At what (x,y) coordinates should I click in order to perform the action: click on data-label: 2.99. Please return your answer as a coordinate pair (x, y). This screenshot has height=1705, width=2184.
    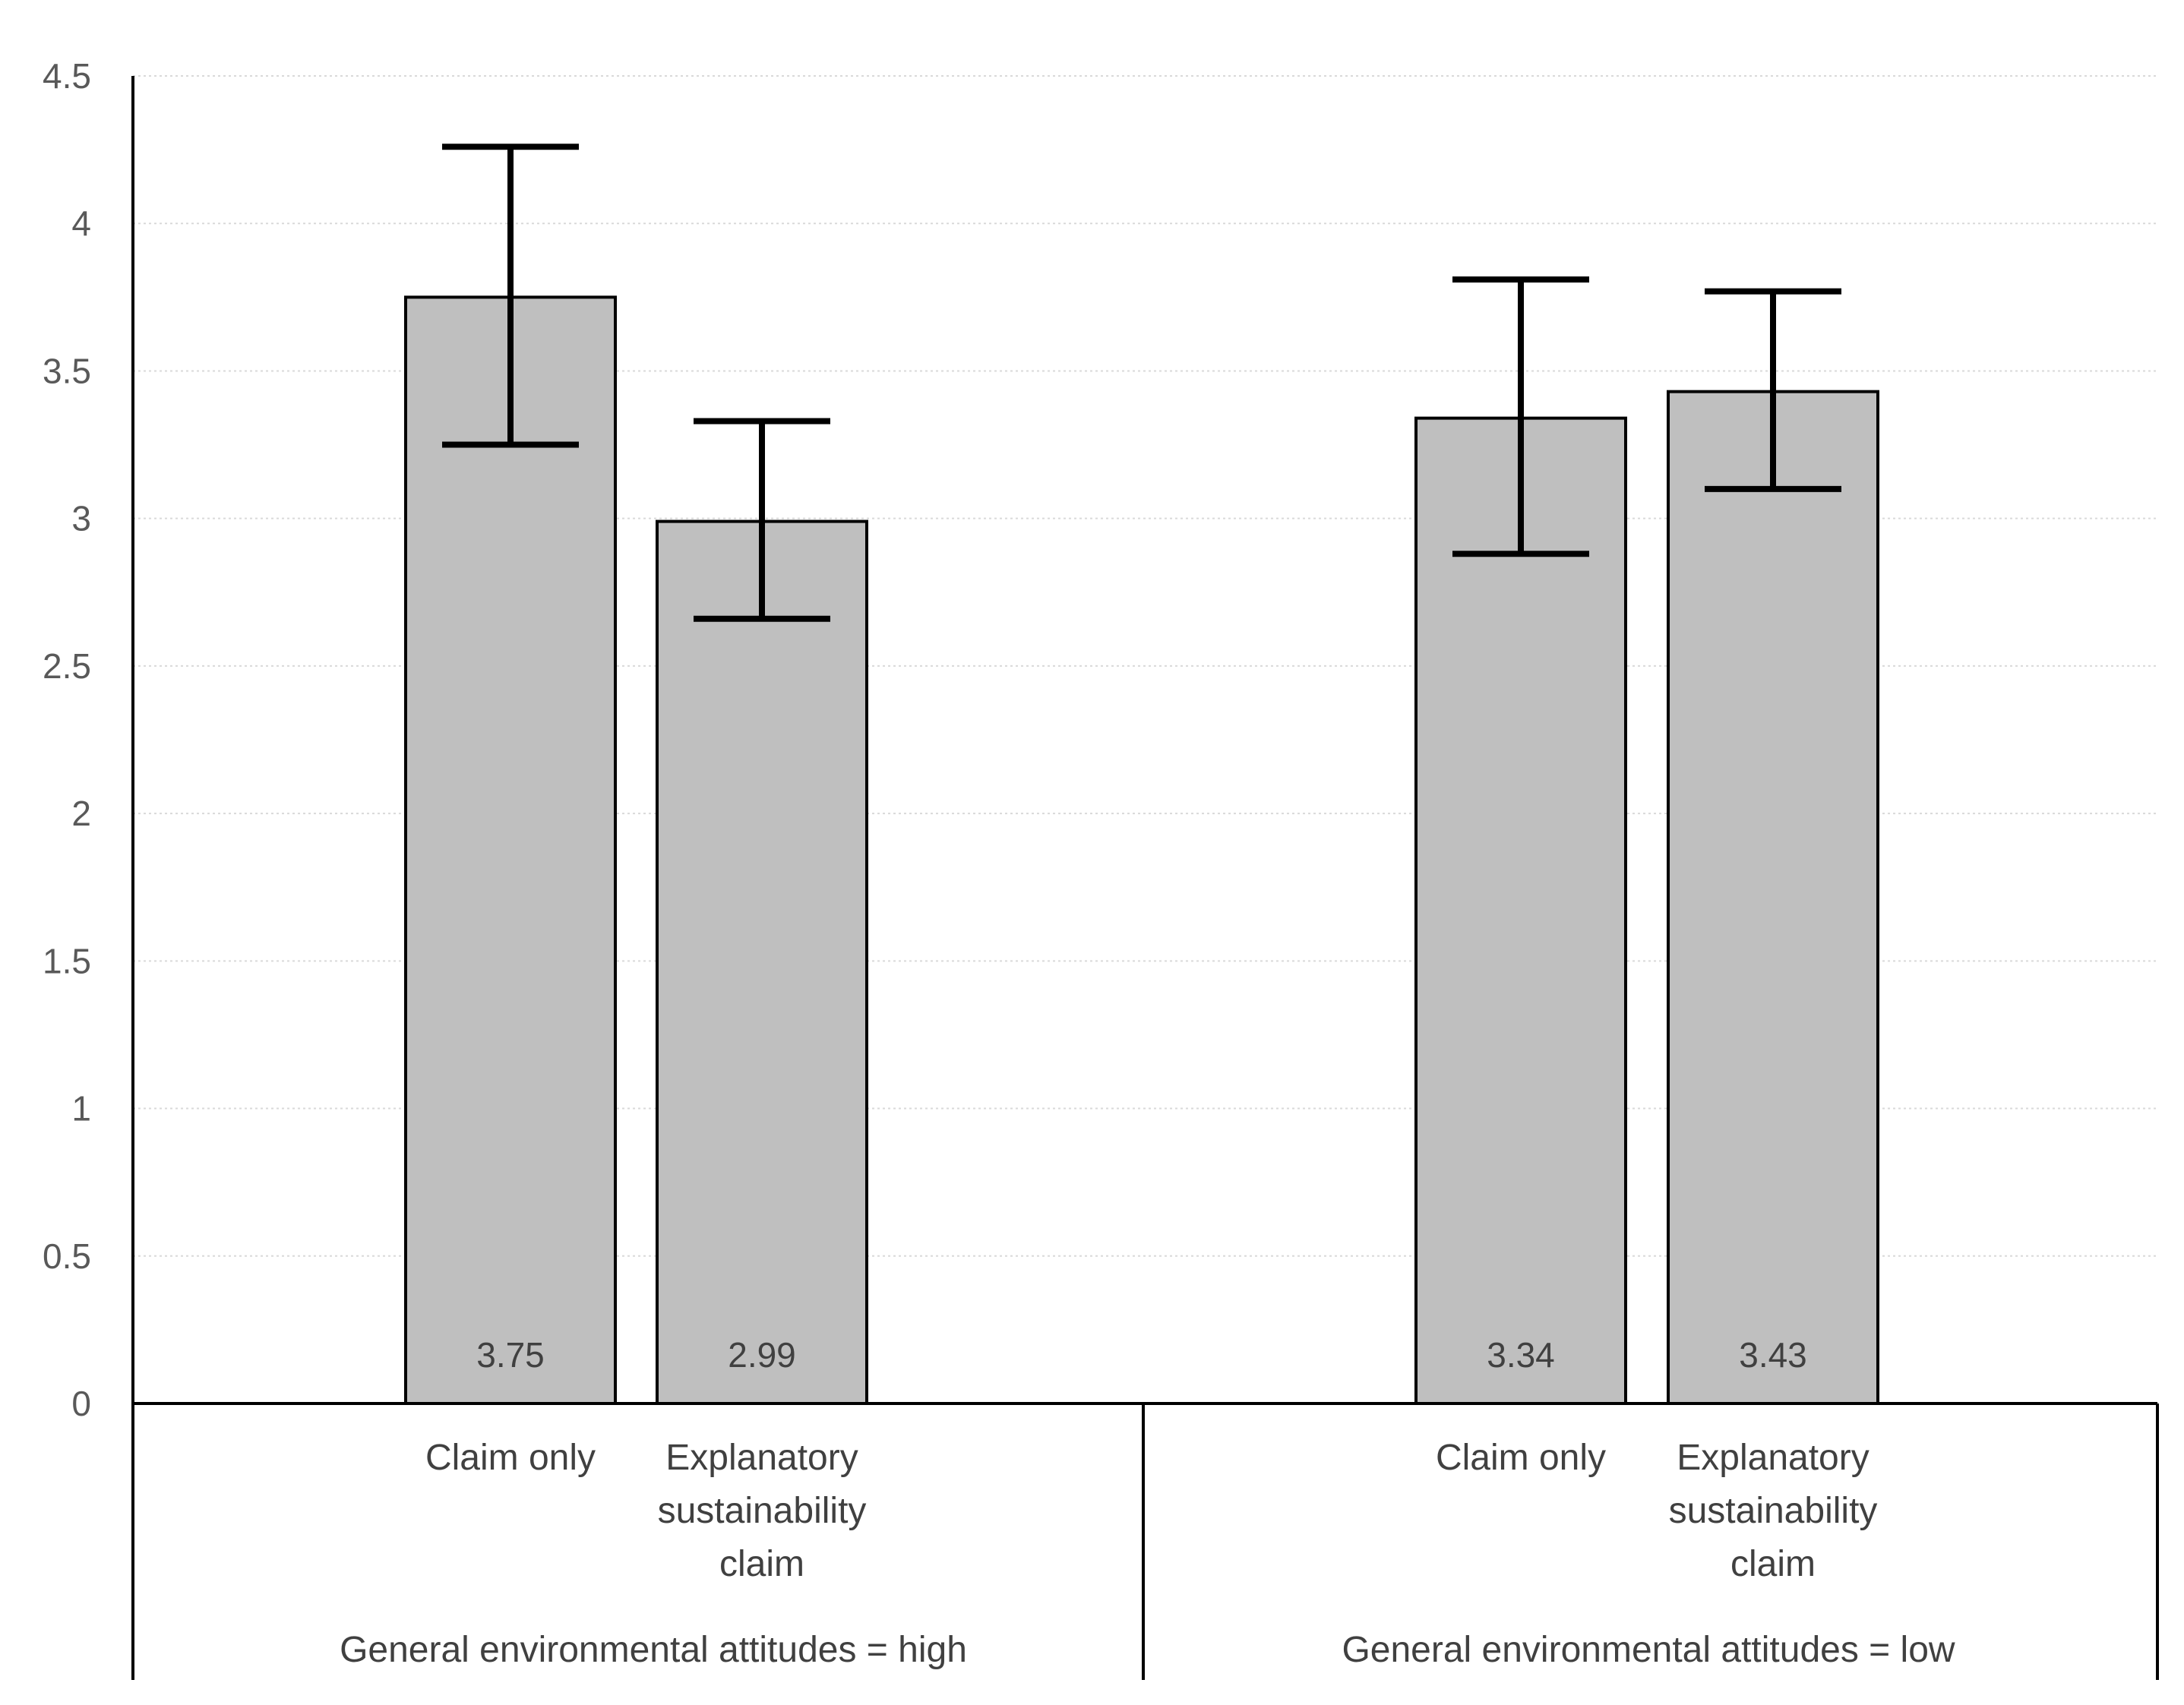
    Looking at the image, I should click on (762, 1355).